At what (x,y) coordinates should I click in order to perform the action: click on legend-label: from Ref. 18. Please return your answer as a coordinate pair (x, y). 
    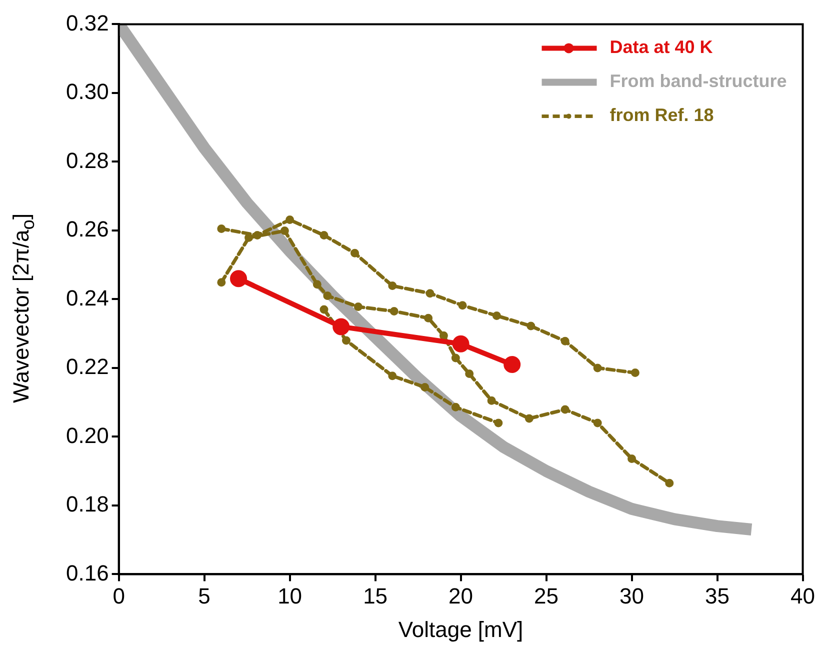
    Looking at the image, I should click on (662, 115).